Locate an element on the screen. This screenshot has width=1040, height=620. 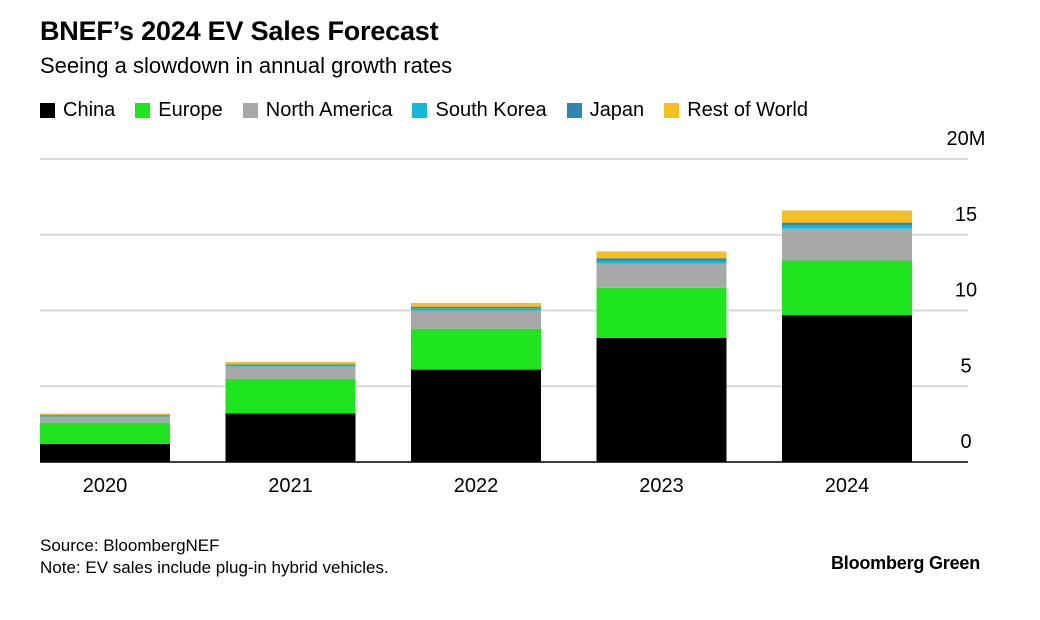
y-tick-label: 5 is located at coordinates (965, 366).